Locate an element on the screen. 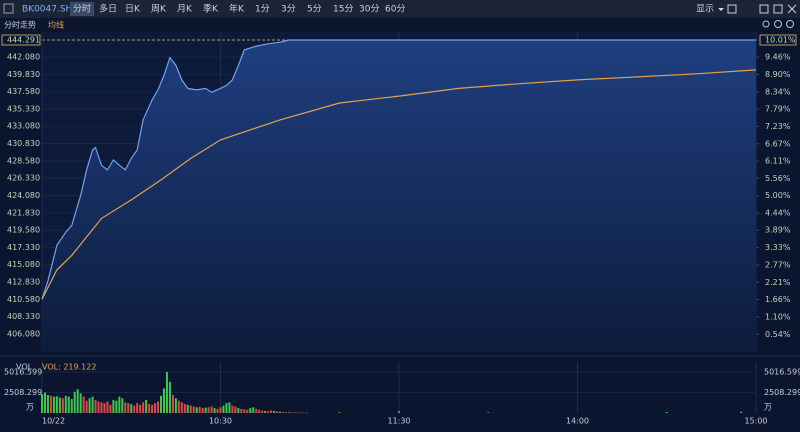  max-icon is located at coordinates (778, 9).